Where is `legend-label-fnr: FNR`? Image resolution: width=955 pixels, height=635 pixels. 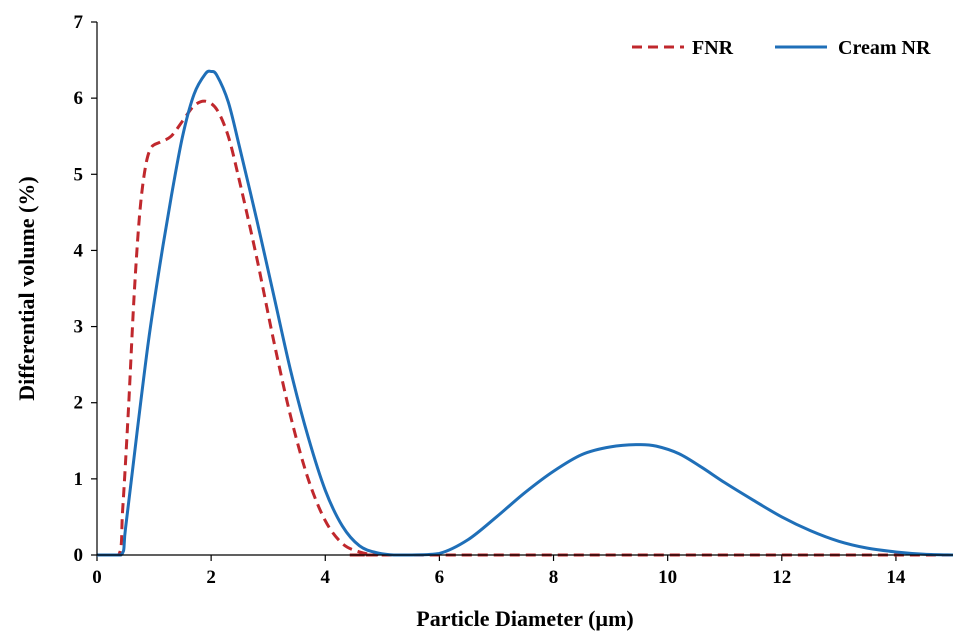
legend-label-fnr: FNR is located at coordinates (713, 48).